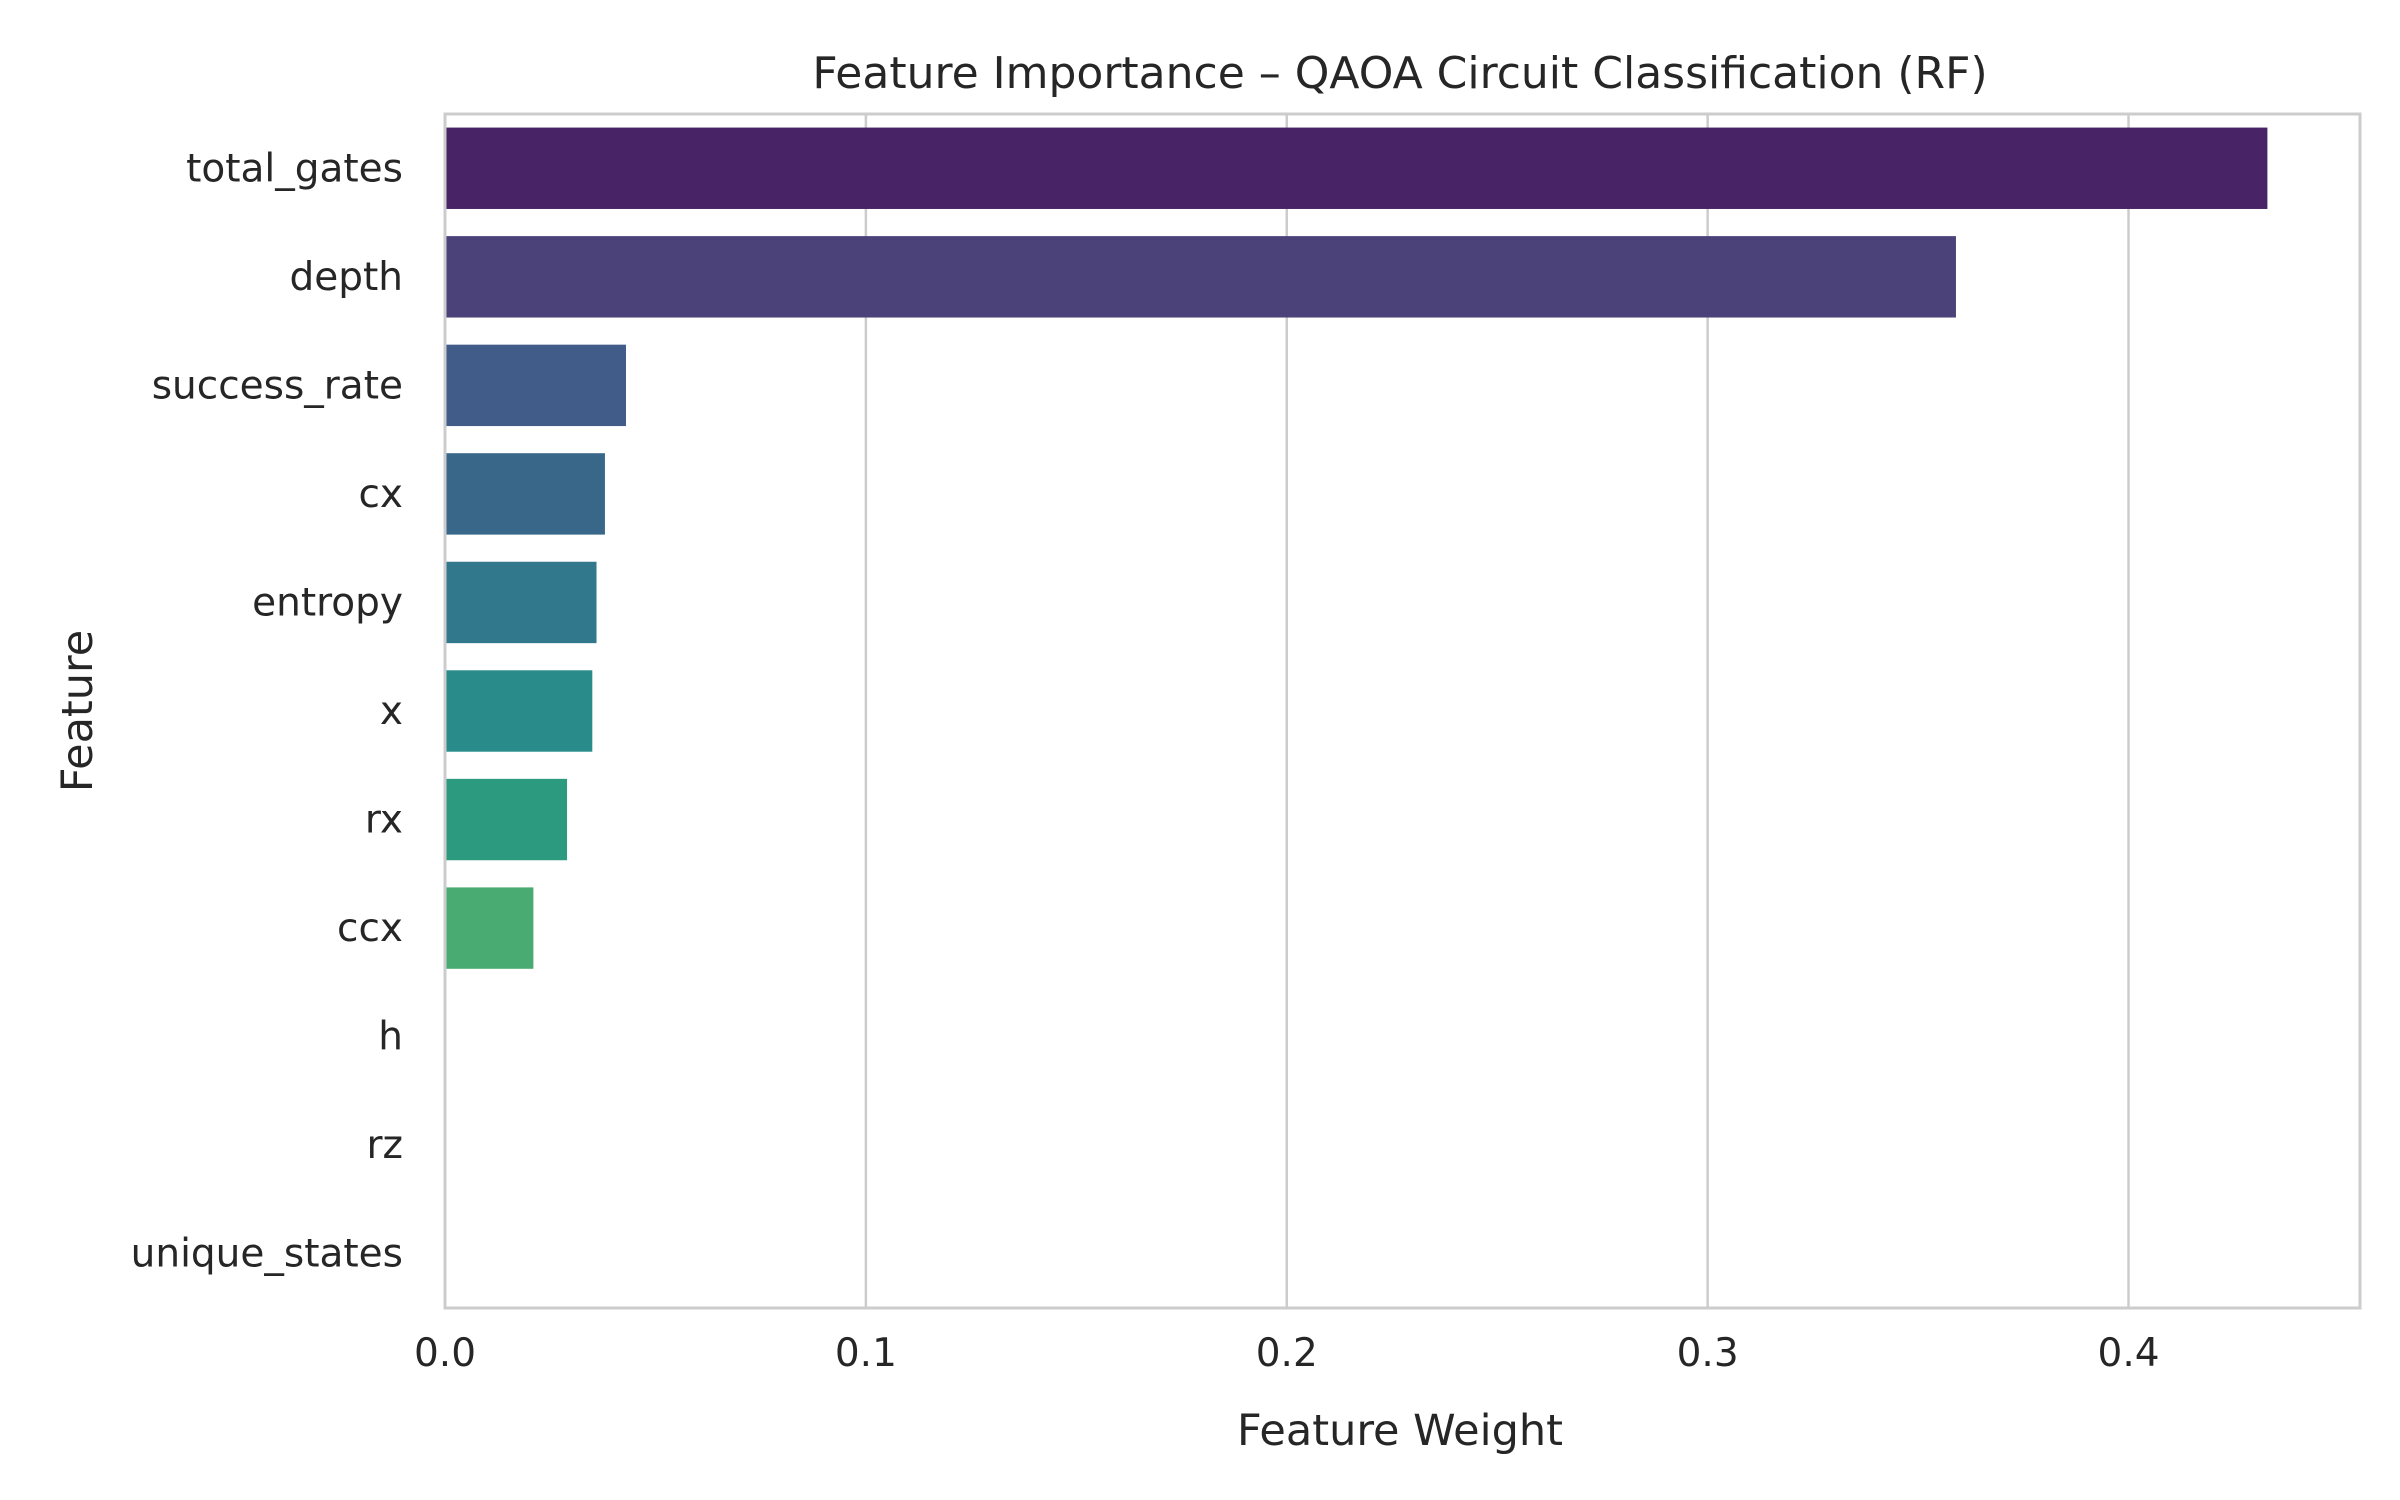 This screenshot has width=2400, height=1500. I want to click on bar-entropy, so click(521, 602).